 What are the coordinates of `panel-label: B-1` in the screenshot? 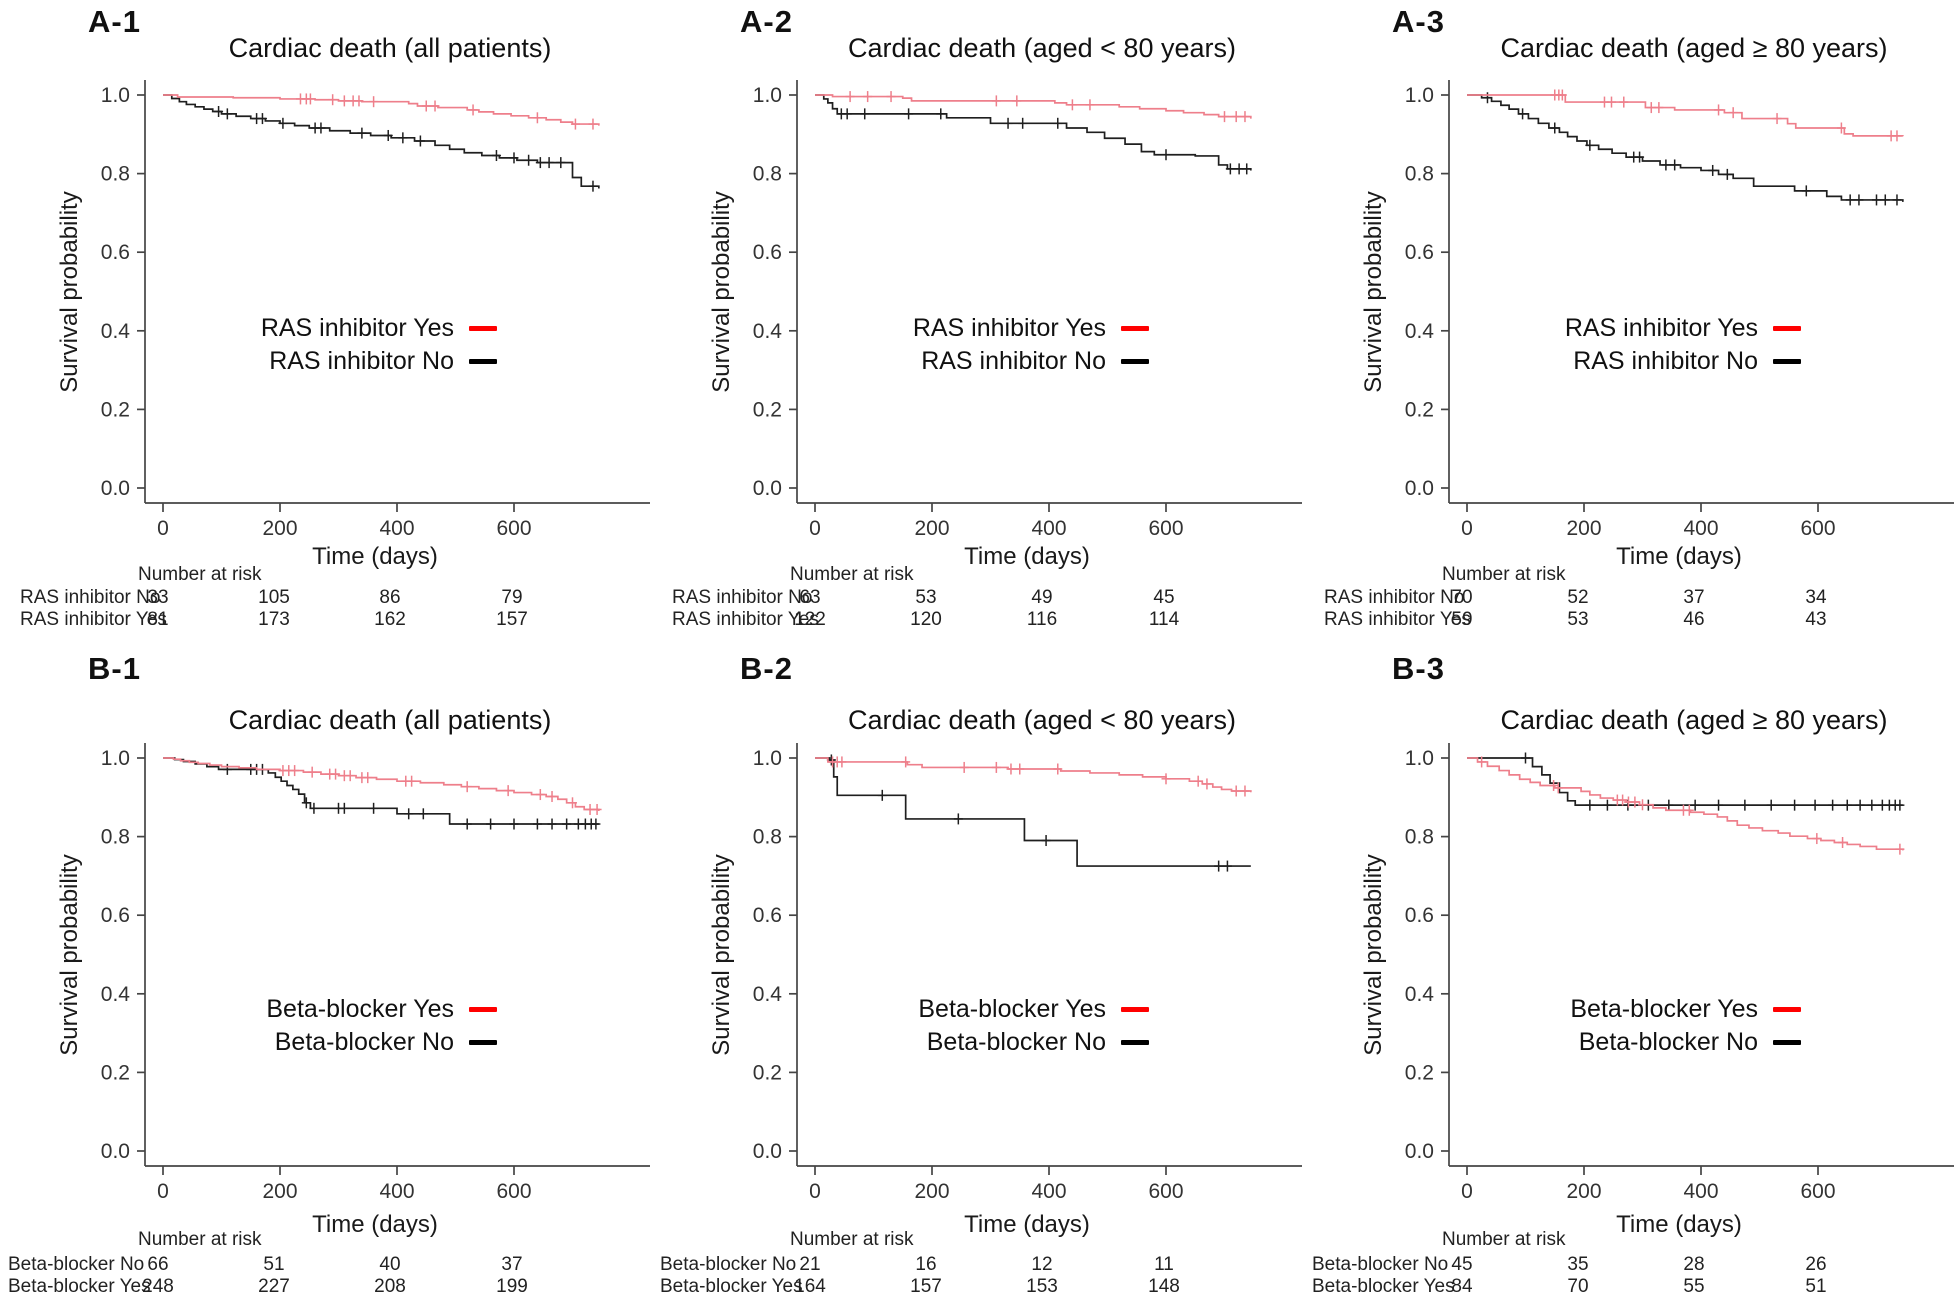 It's located at (114, 668).